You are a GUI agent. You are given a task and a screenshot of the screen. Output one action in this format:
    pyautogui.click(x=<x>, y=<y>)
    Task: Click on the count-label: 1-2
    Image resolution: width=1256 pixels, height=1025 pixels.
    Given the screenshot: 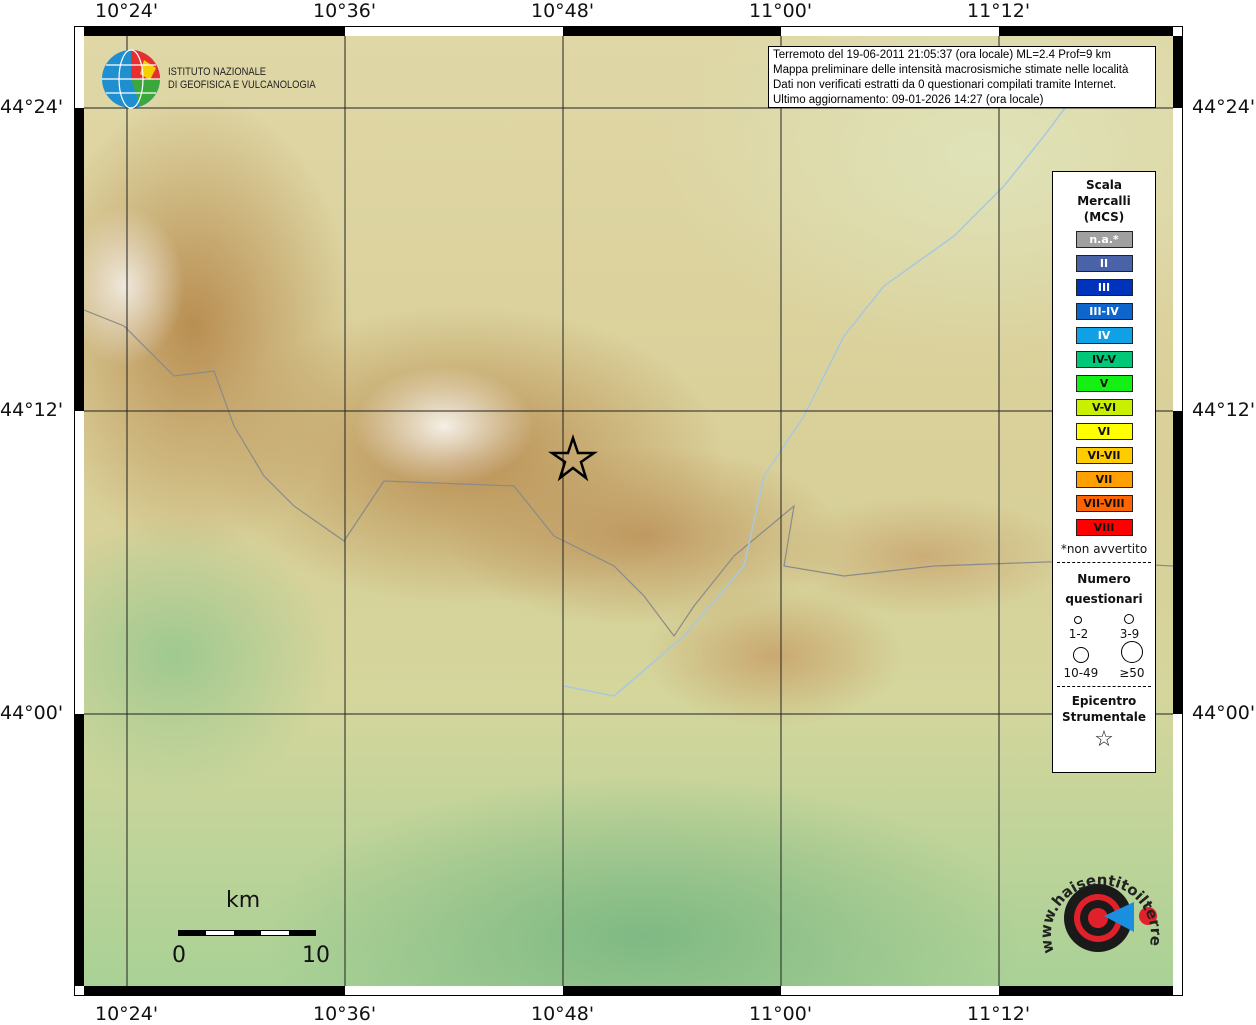 What is the action you would take?
    pyautogui.click(x=1078, y=634)
    